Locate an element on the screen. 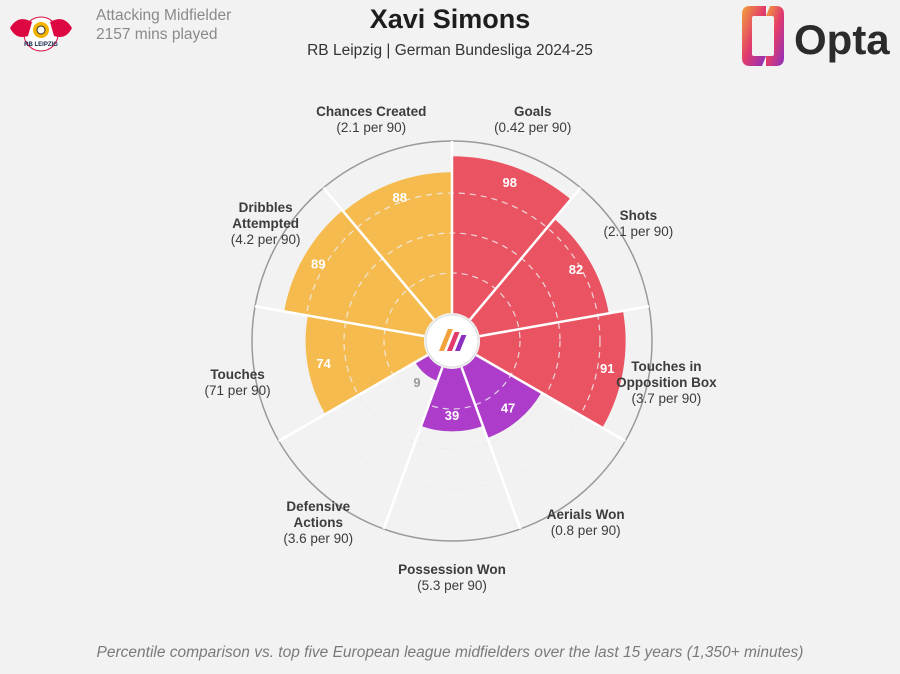  value-label-6: 74 is located at coordinates (323, 363).